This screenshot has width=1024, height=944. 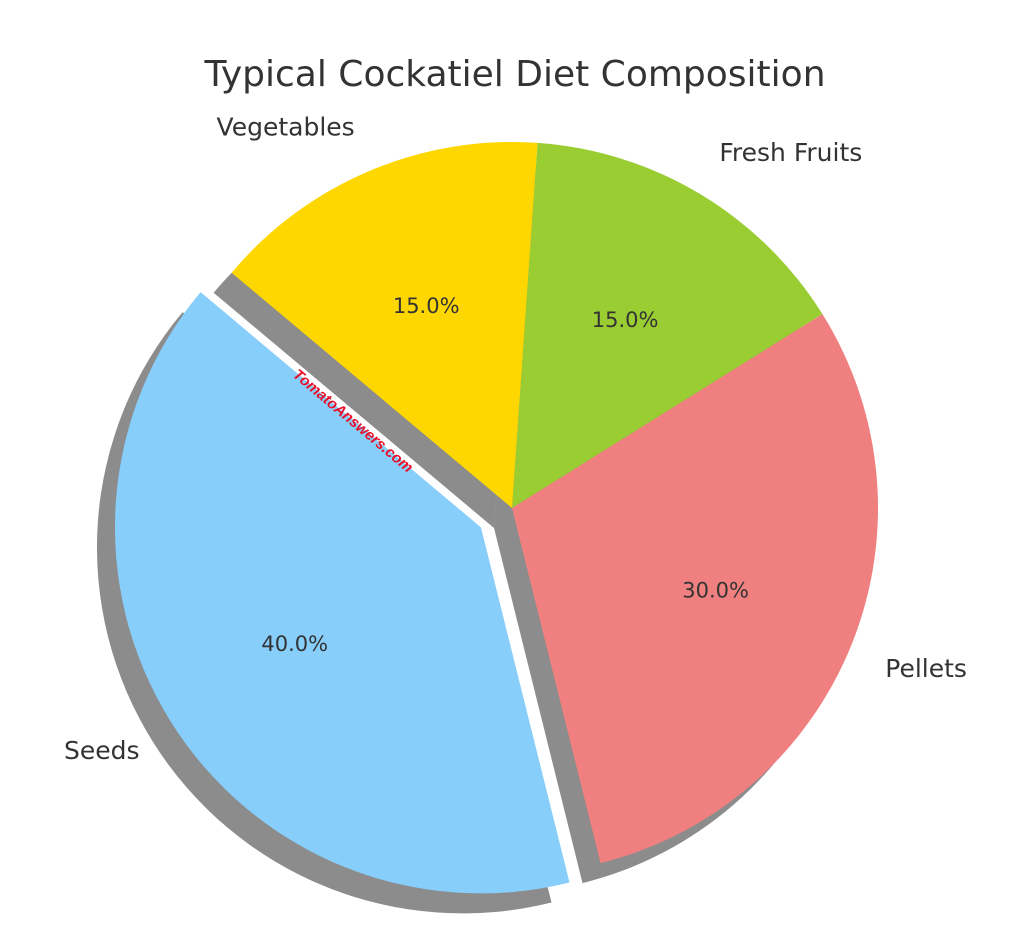 What do you see at coordinates (514, 74) in the screenshot?
I see `chart-title: Typical Cockatiel Diet Composition` at bounding box center [514, 74].